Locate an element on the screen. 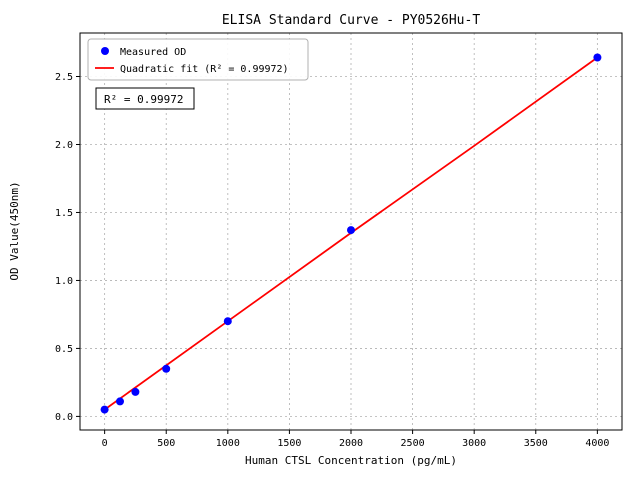  y-tick-label: 0.5 is located at coordinates (64, 349).